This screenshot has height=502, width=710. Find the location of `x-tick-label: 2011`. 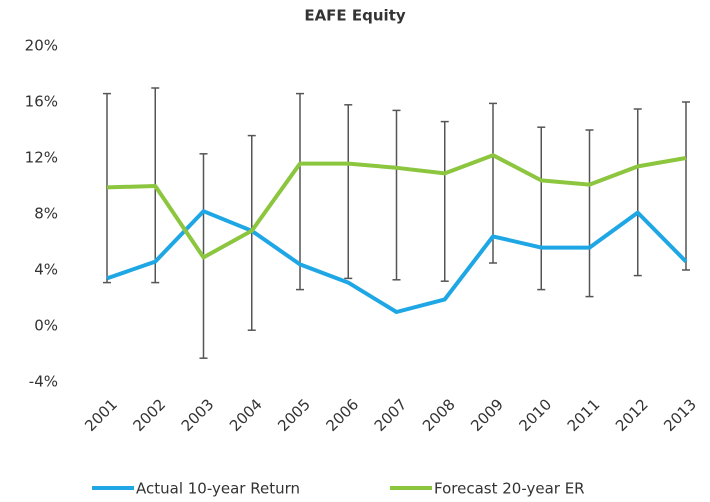

x-tick-label: 2011 is located at coordinates (584, 415).